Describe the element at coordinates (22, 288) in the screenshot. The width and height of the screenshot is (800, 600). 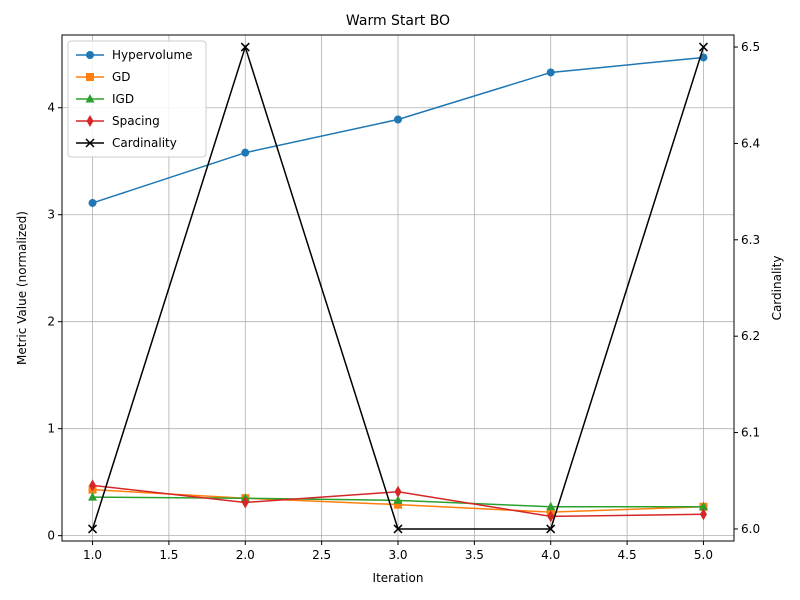
I see `y-axis-label: Metric Value (normalized)` at that location.